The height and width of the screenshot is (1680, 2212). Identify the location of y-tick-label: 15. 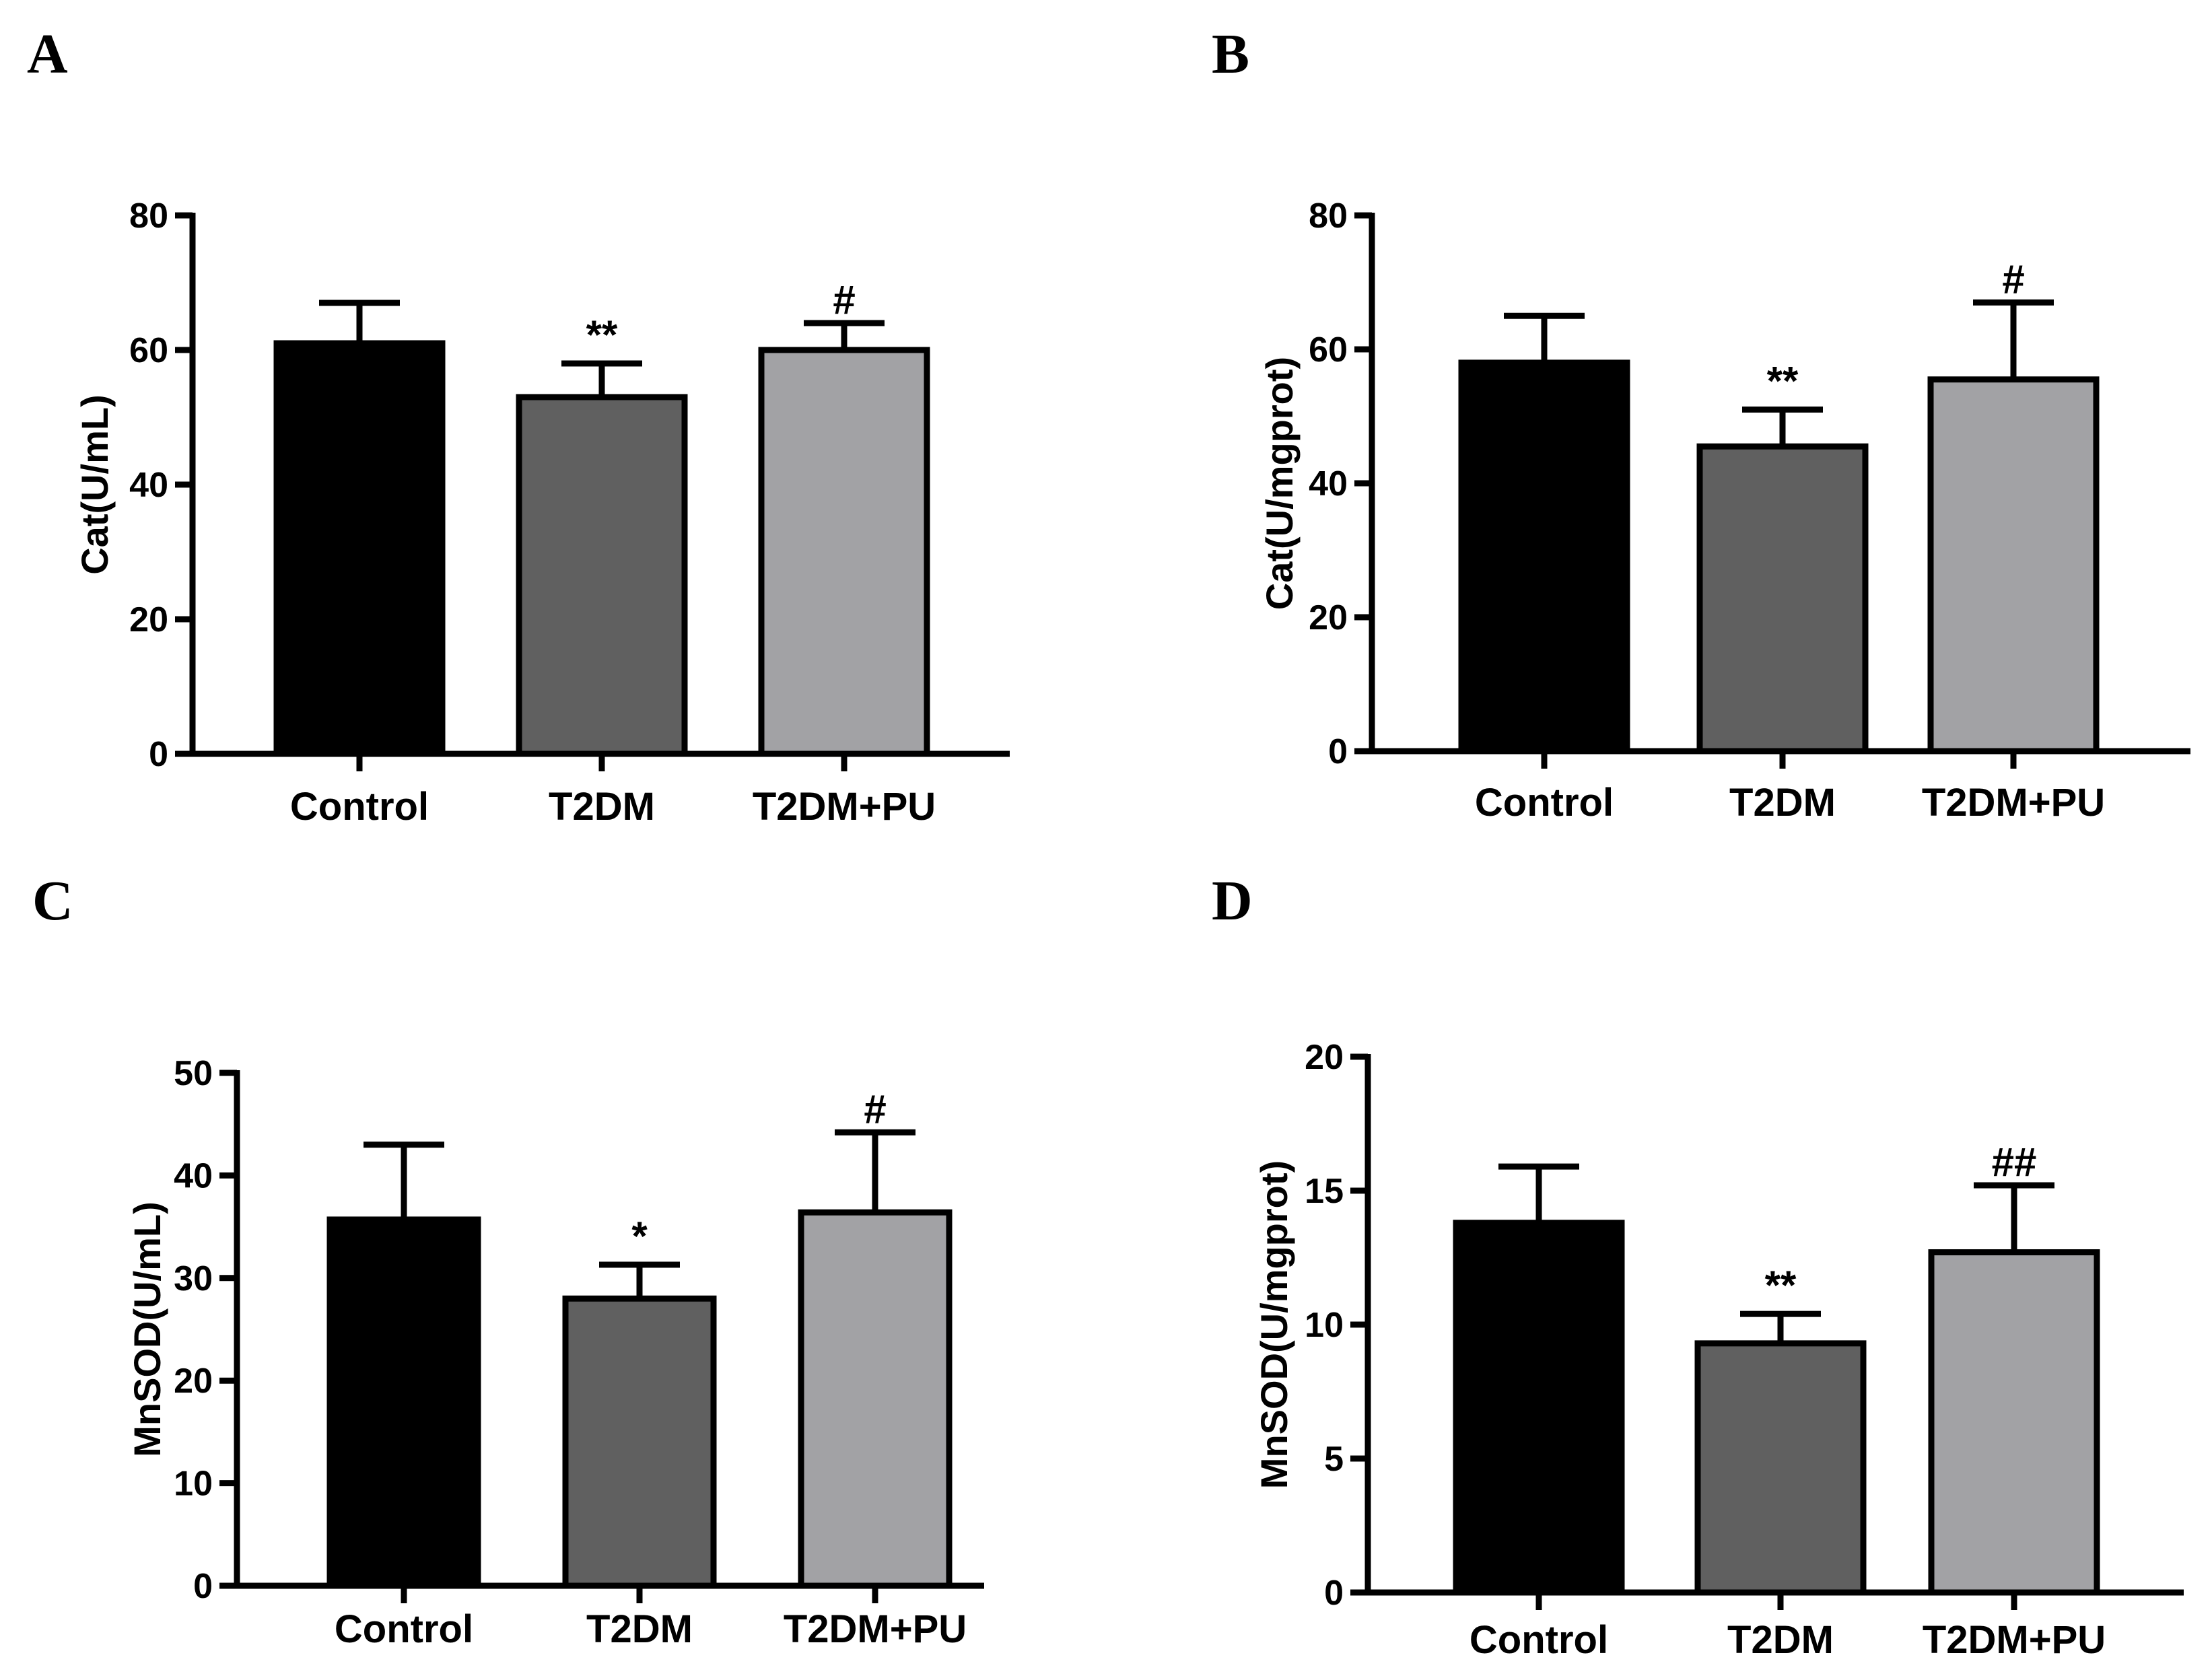
(1324, 1192).